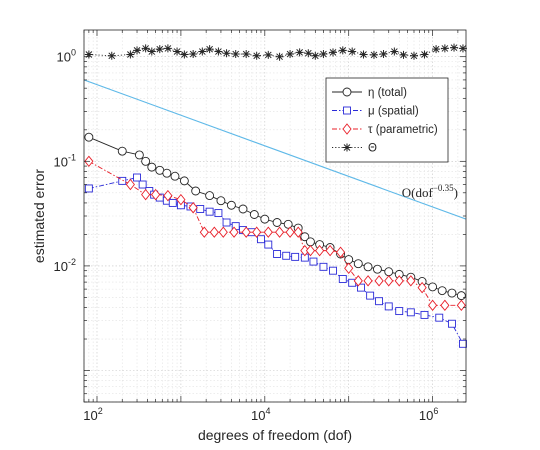 This screenshot has width=540, height=450. What do you see at coordinates (387, 120) in the screenshot?
I see `legend: η (total) μ (spatial) τ (parametric) Θ` at bounding box center [387, 120].